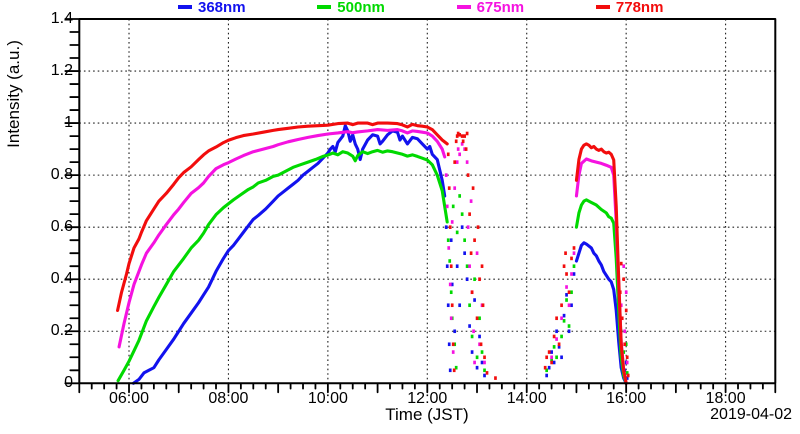 This screenshot has width=800, height=434. What do you see at coordinates (61, 175) in the screenshot?
I see `y-tick-label-0.8: 0.8` at bounding box center [61, 175].